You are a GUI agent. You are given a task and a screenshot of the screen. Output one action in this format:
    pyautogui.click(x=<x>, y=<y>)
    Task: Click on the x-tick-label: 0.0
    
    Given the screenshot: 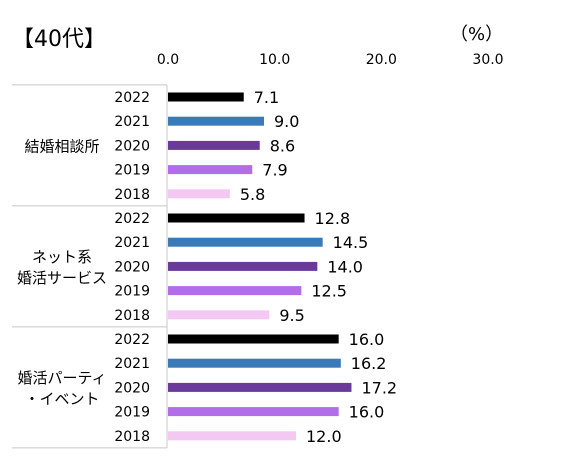 What is the action you would take?
    pyautogui.click(x=168, y=60)
    